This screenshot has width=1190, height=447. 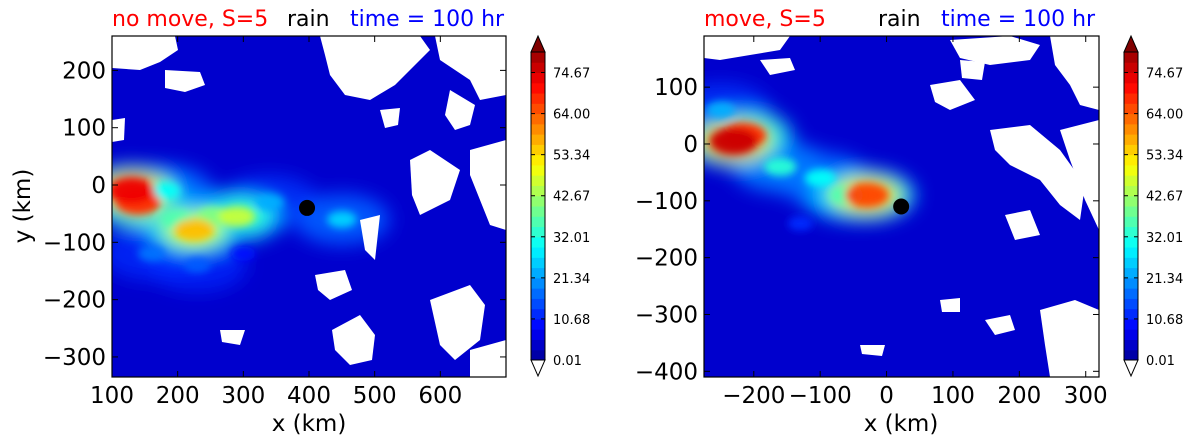 What do you see at coordinates (666, 372) in the screenshot?
I see `y-tick-label: −400` at bounding box center [666, 372].